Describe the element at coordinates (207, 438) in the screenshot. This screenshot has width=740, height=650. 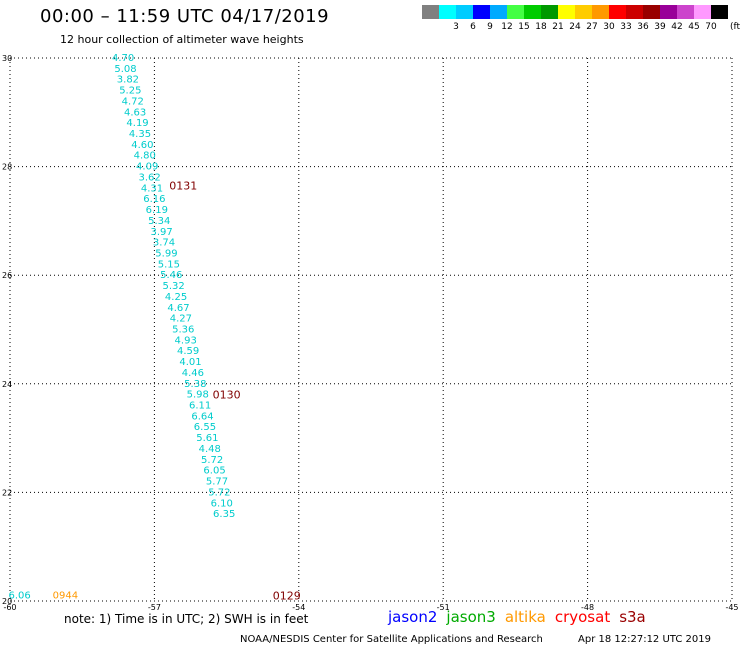
I see `data-point-label: 5.61` at that location.